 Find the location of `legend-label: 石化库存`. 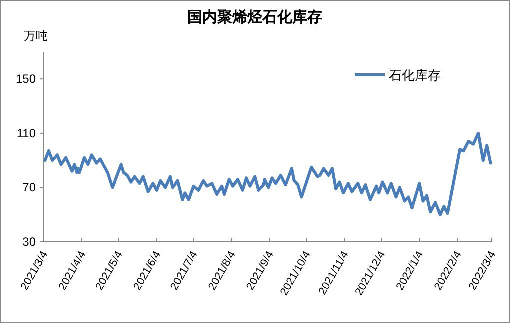

legend-label: 石化库存 is located at coordinates (415, 75).